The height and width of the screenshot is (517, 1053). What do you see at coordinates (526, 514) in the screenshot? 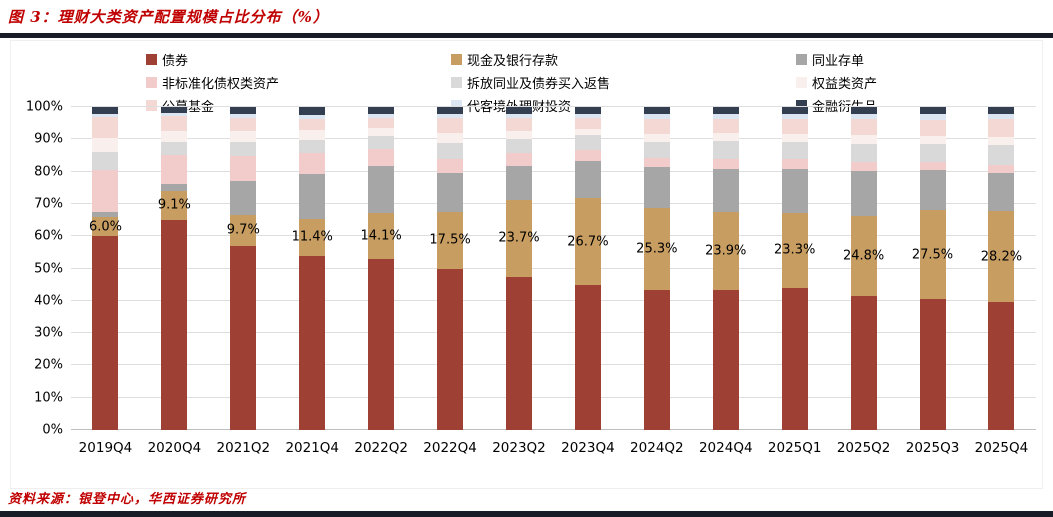
I see `bottom-divider` at bounding box center [526, 514].